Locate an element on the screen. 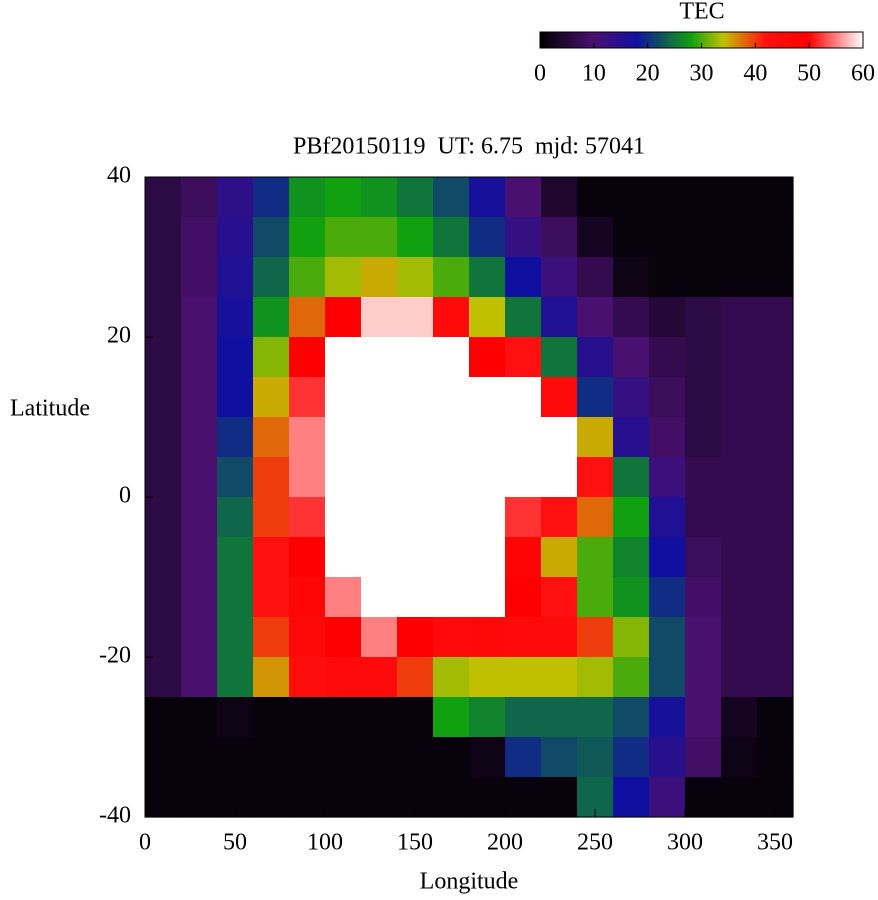  x-tick-label: 150 is located at coordinates (415, 843).